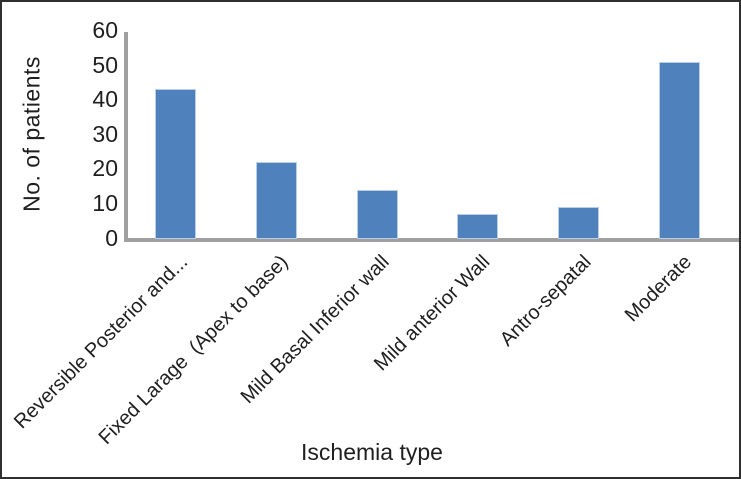 The image size is (741, 479). I want to click on y-tick-label: 0, so click(111, 237).